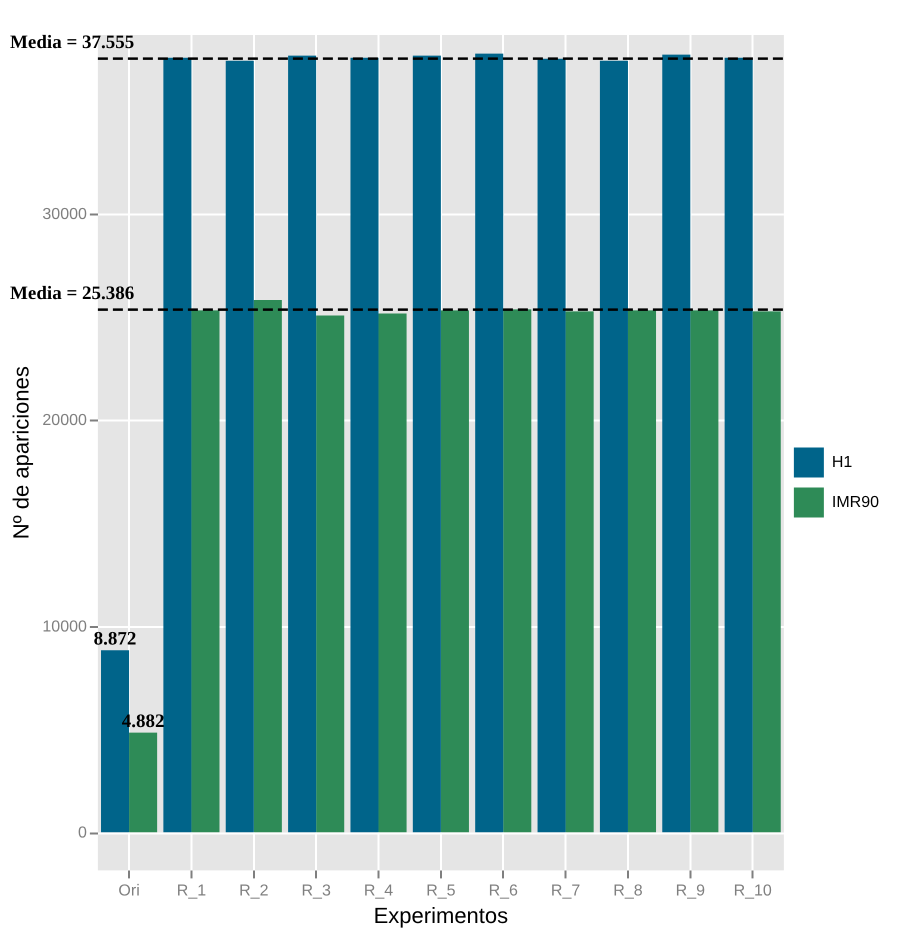  What do you see at coordinates (565, 891) in the screenshot?
I see `x-tick-label: R_7` at bounding box center [565, 891].